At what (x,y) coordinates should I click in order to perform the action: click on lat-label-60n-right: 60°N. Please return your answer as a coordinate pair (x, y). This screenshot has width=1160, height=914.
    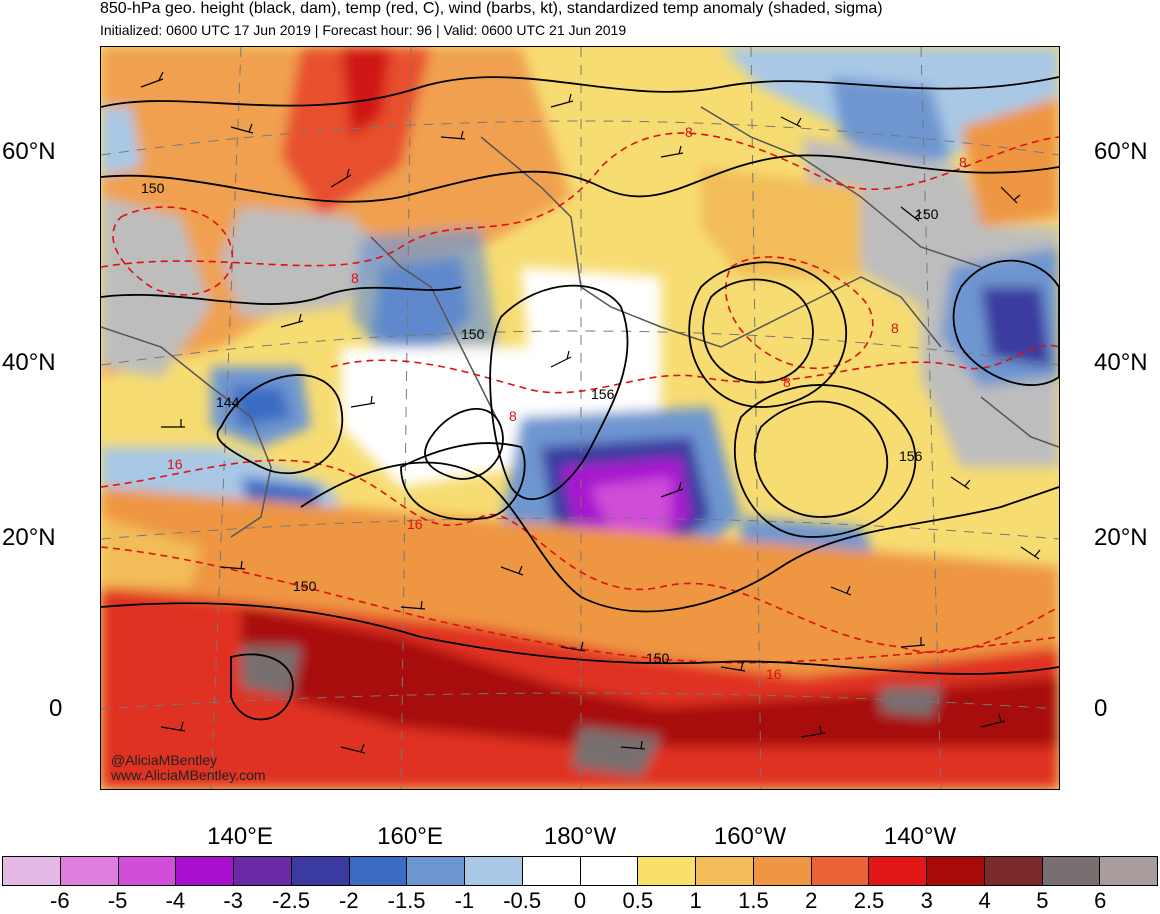
    Looking at the image, I should click on (1121, 151).